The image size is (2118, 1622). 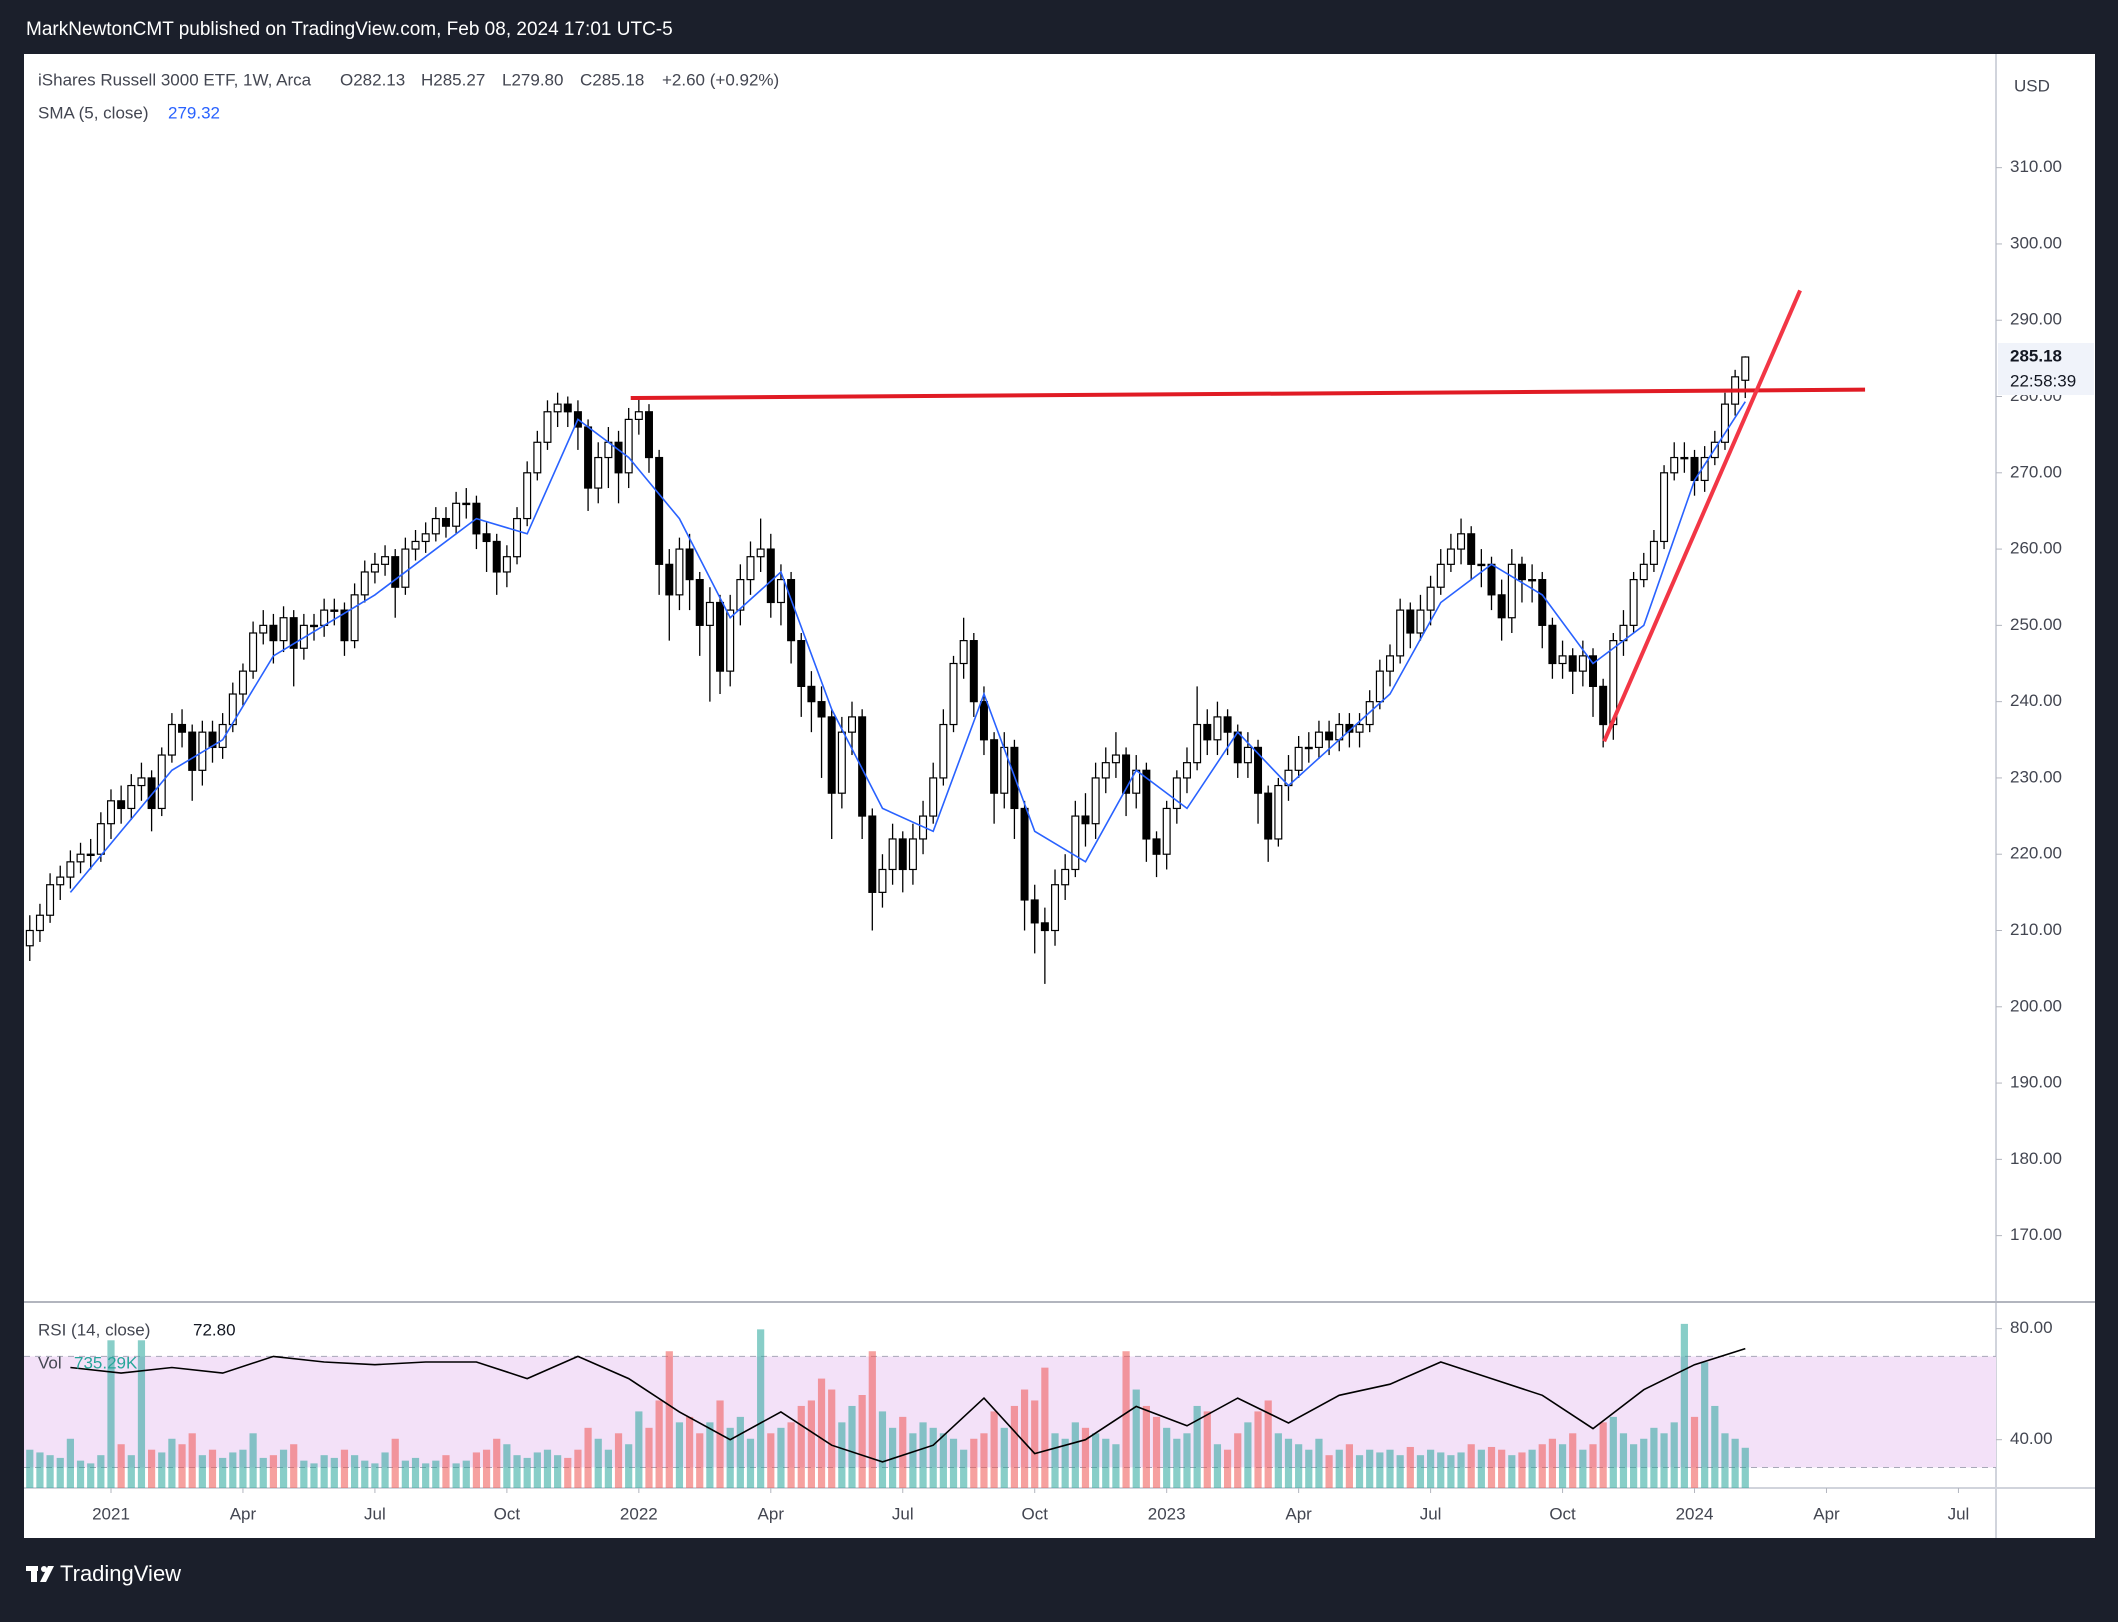 I want to click on rsi-band, so click(x=1010, y=1412).